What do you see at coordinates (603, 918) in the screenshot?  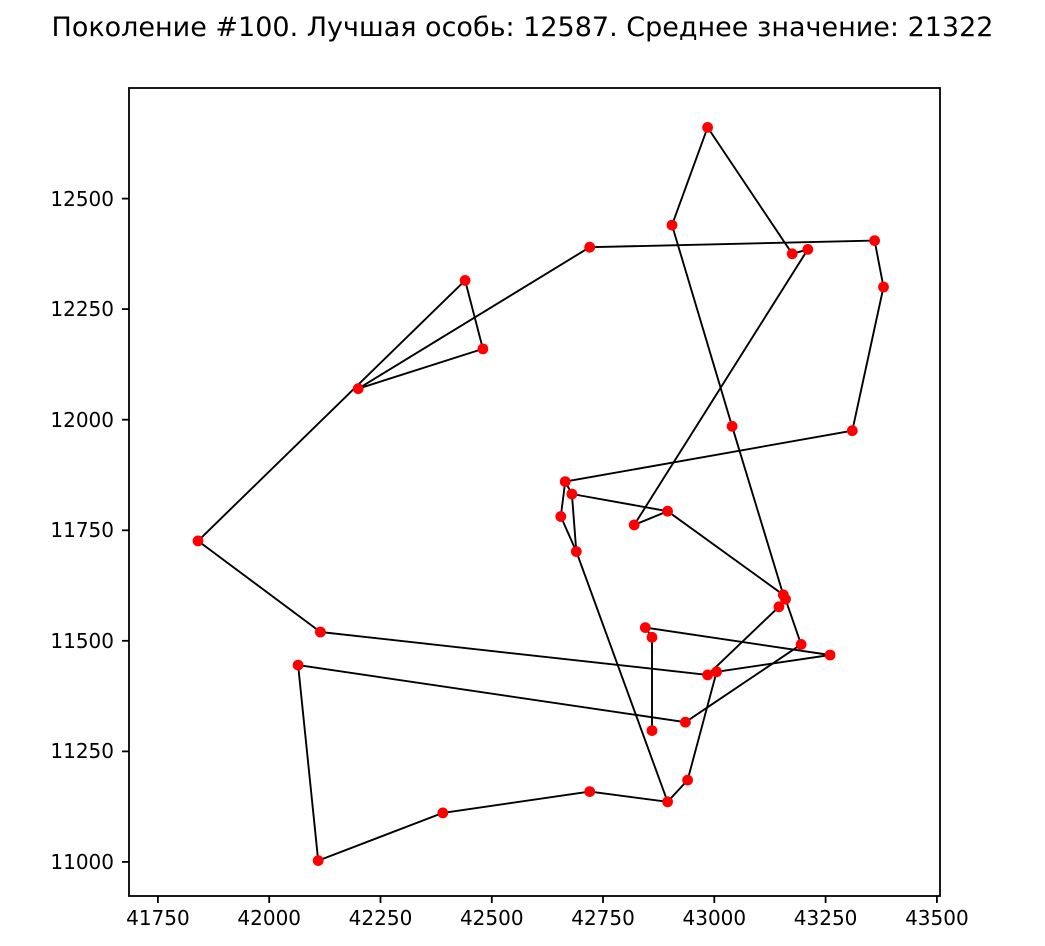 I see `x-tick-label: 42750` at bounding box center [603, 918].